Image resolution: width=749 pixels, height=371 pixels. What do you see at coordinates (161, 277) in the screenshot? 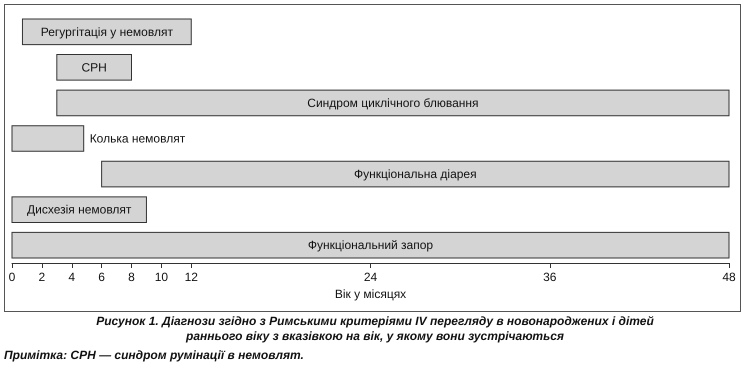
I see `x-tick-label: 10` at bounding box center [161, 277].